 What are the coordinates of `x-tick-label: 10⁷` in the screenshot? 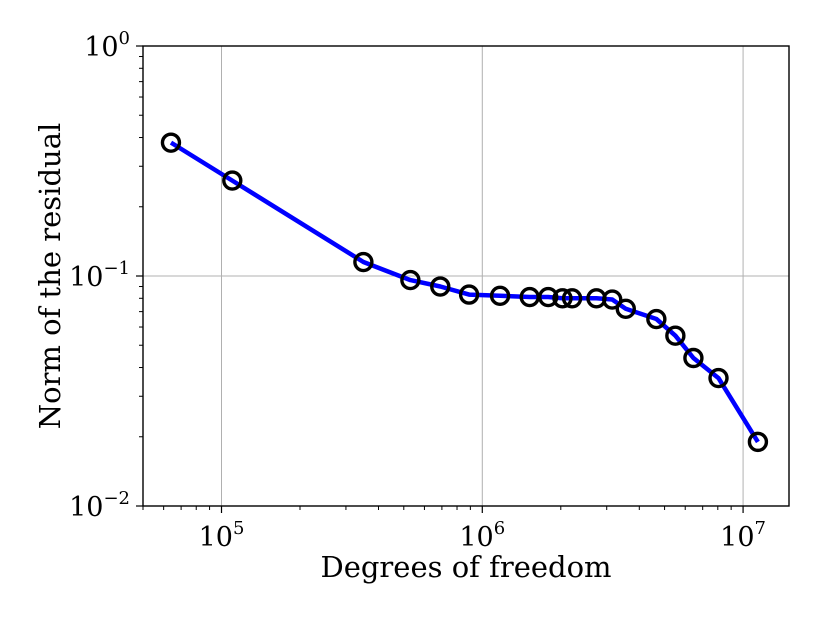 It's located at (743, 535).